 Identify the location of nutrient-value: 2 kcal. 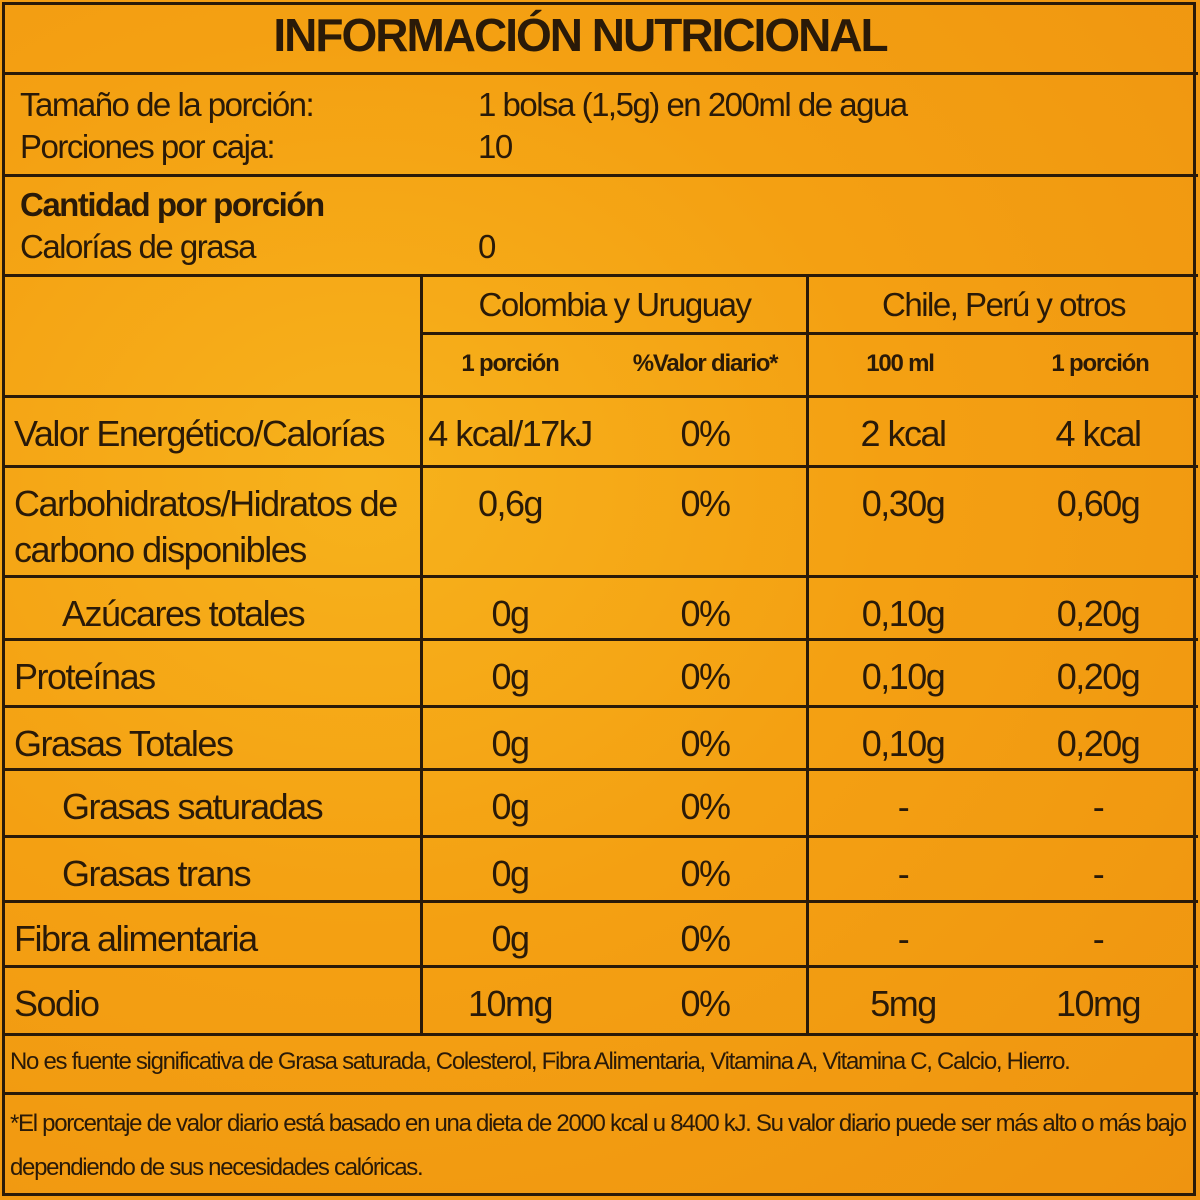
(903, 433).